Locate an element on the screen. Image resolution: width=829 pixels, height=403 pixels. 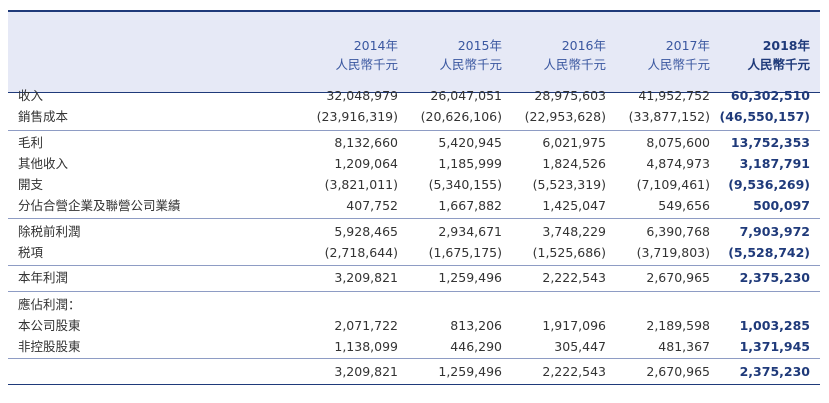
cell-value: 500,097 is located at coordinates (781, 205).